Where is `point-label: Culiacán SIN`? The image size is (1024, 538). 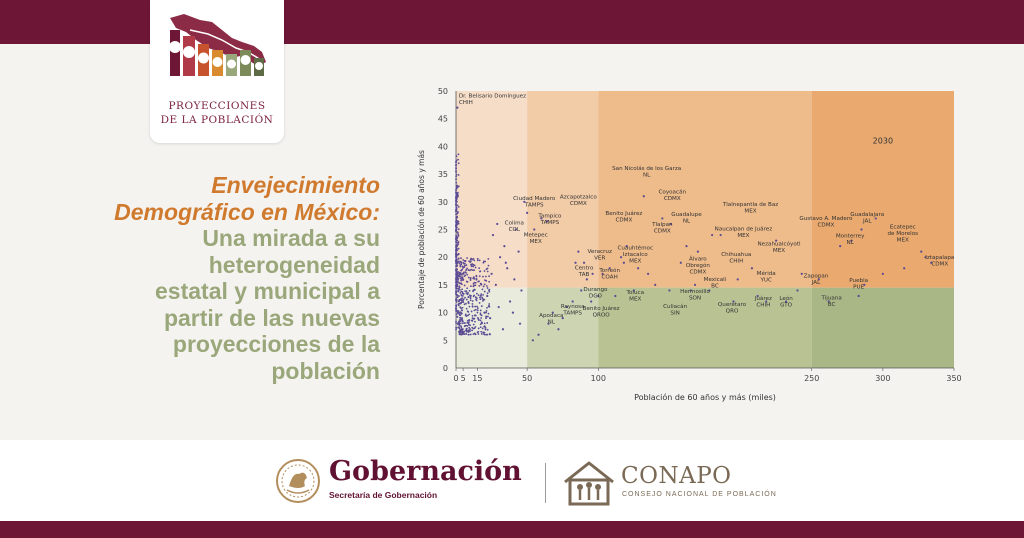
point-label: Culiacán SIN is located at coordinates (675, 310).